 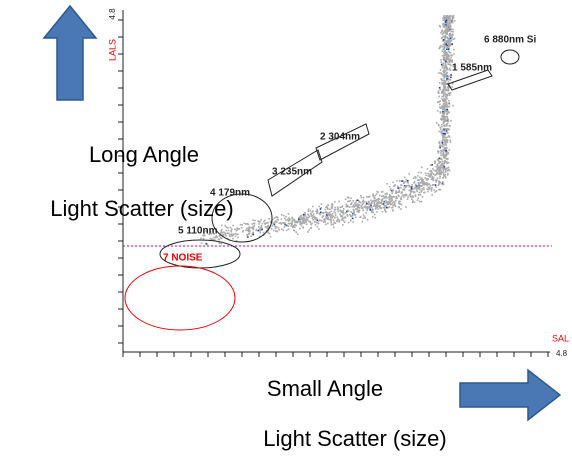 I want to click on x-title: Small Angle, so click(x=325, y=388).